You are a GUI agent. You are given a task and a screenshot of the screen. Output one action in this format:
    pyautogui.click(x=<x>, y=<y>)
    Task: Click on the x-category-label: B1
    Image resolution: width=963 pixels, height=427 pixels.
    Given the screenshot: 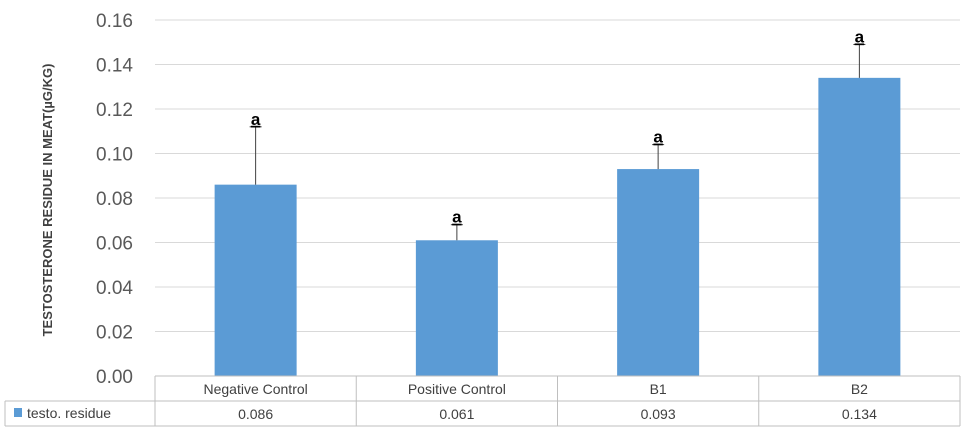 What is the action you would take?
    pyautogui.click(x=658, y=389)
    